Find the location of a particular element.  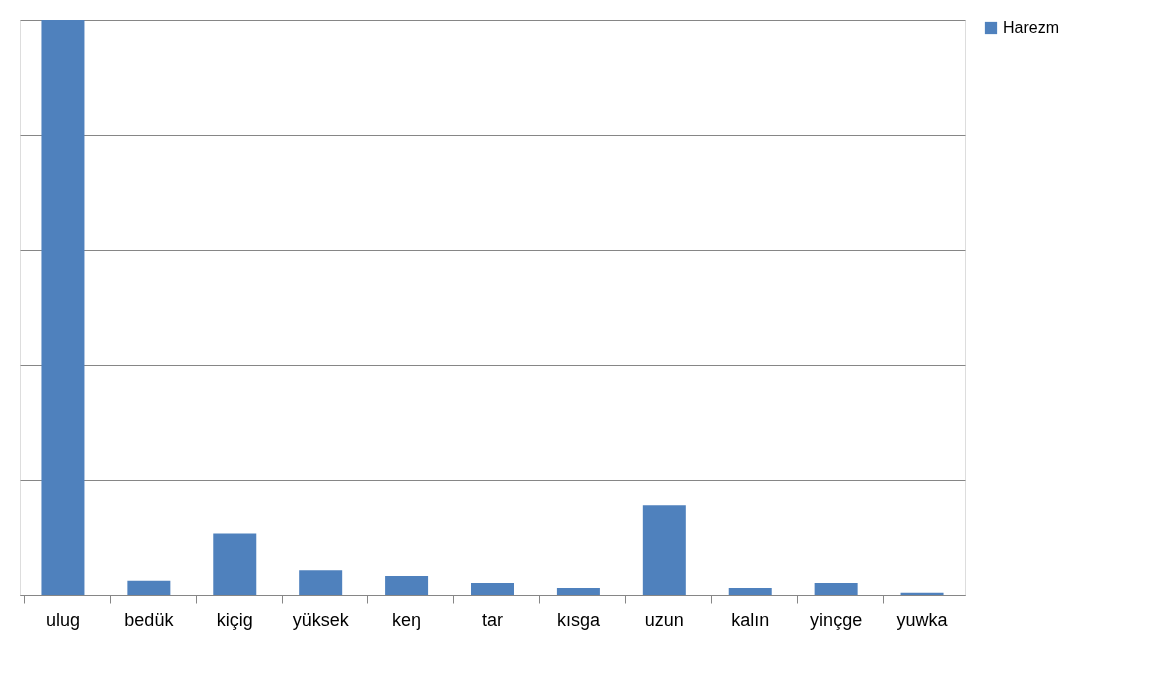

x-tick-label: keŋ is located at coordinates (407, 619).